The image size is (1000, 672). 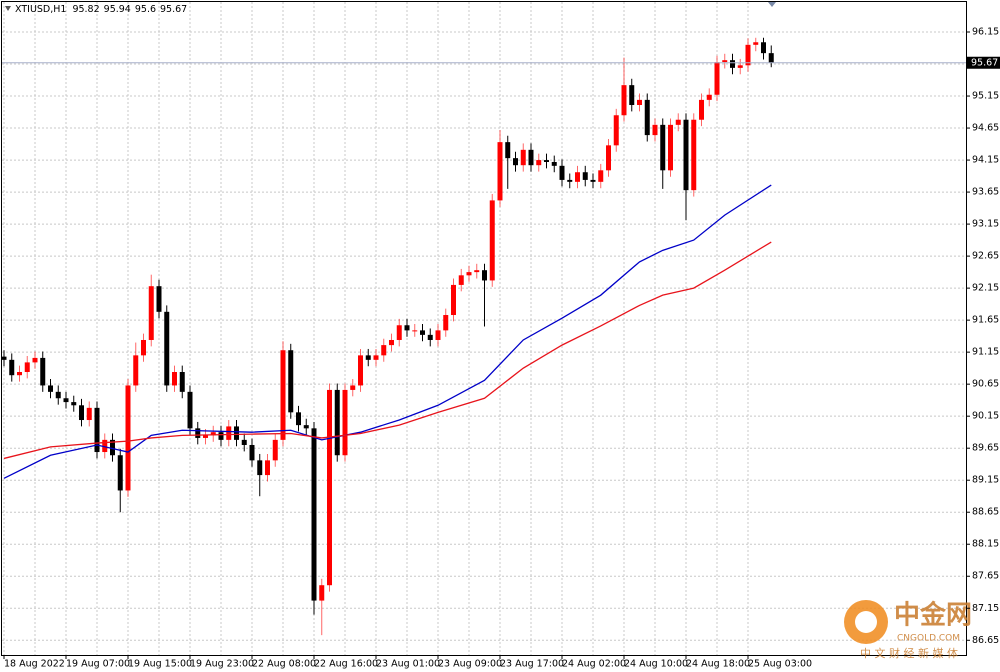 What do you see at coordinates (933, 615) in the screenshot?
I see `watermark-brand: 中金网` at bounding box center [933, 615].